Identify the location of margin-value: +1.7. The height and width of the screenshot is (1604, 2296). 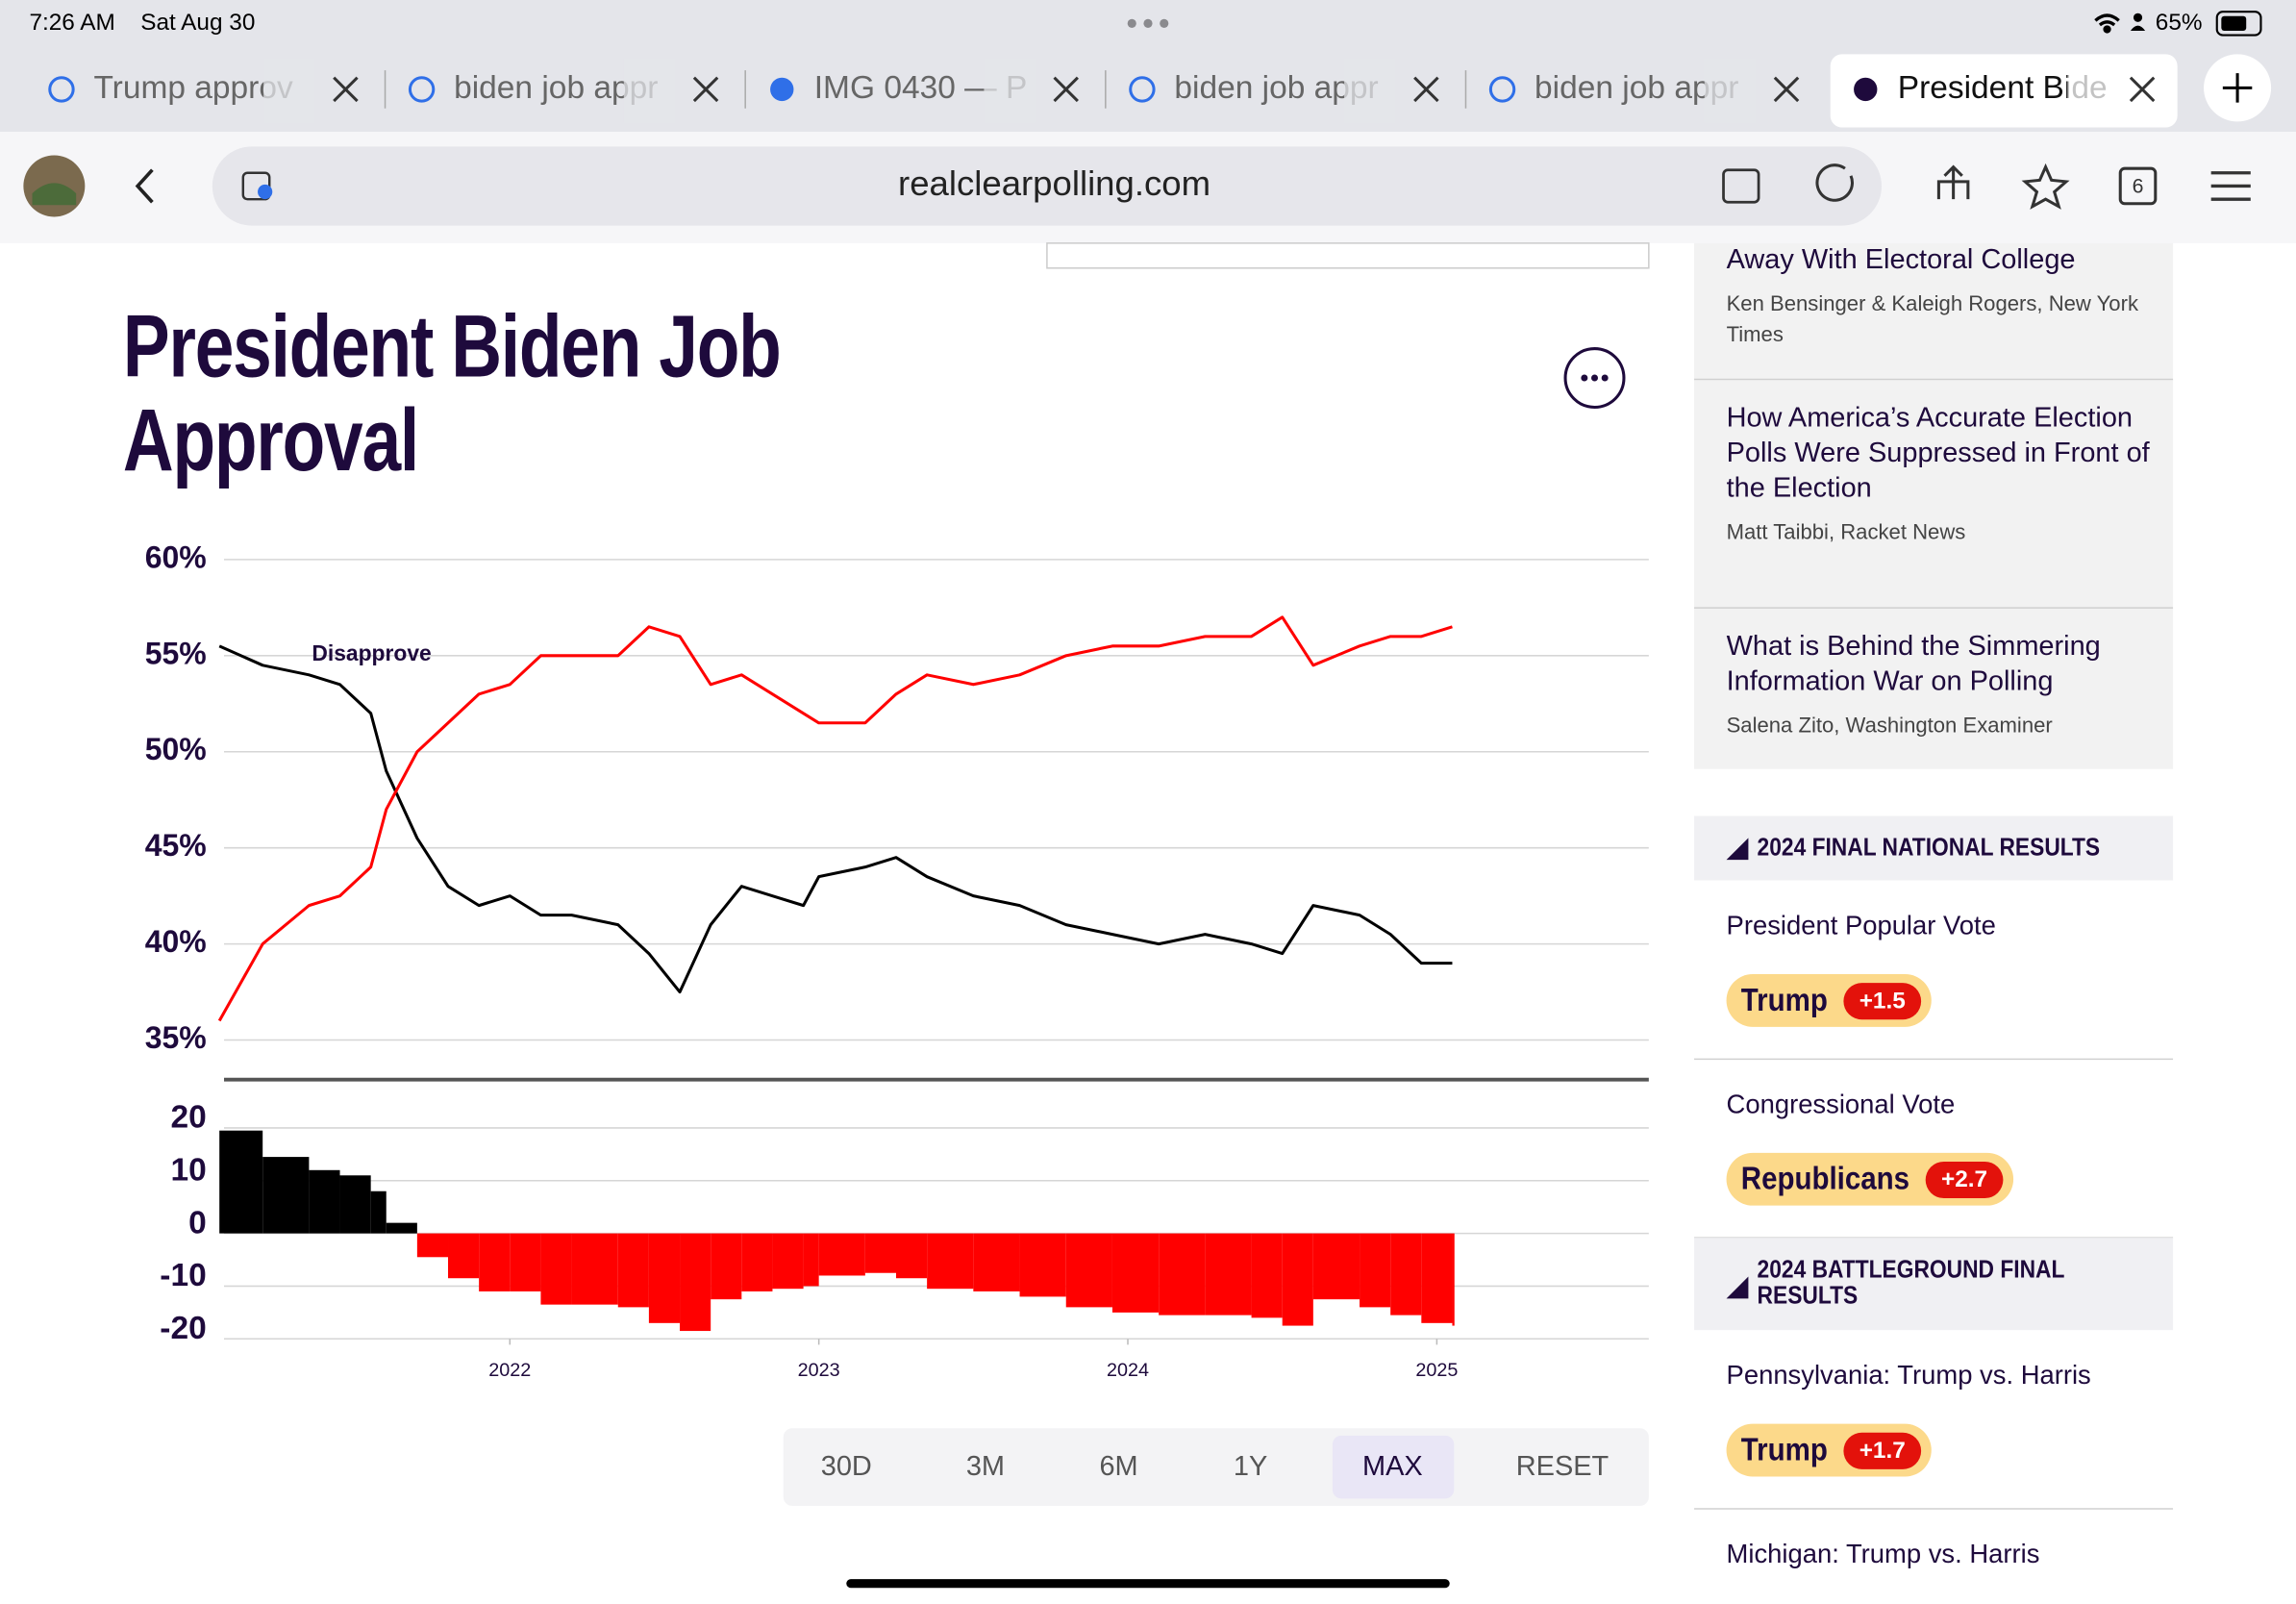
(1882, 1451).